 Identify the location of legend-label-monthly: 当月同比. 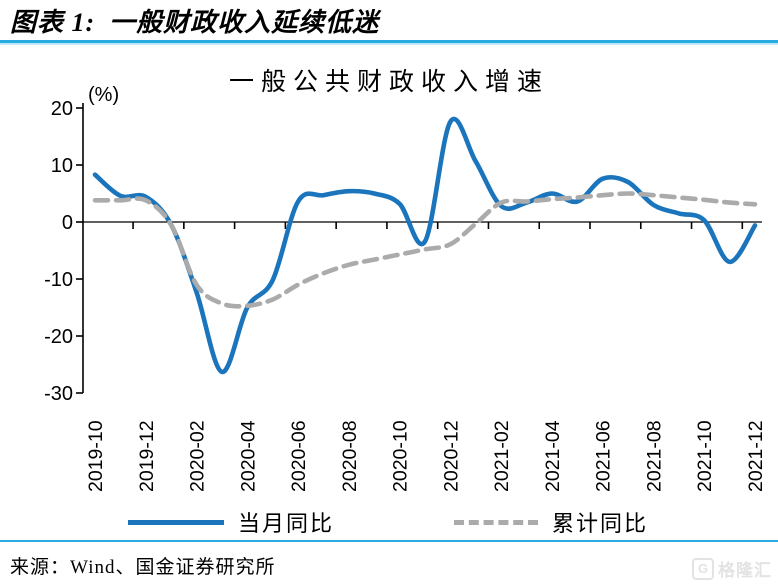
(286, 523).